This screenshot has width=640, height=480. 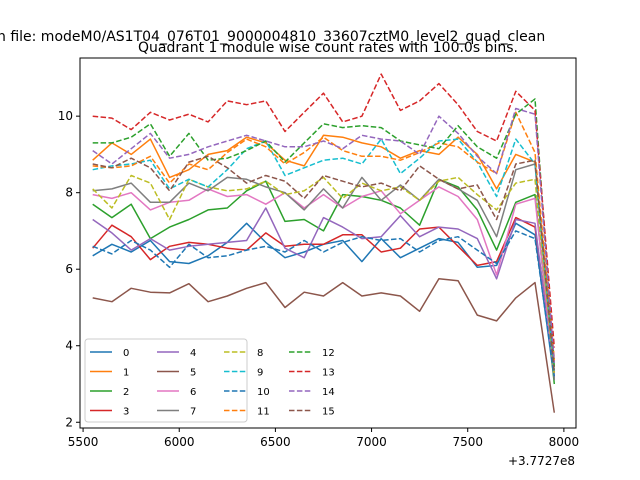 What do you see at coordinates (126, 412) in the screenshot?
I see `legend-label-3: 3` at bounding box center [126, 412].